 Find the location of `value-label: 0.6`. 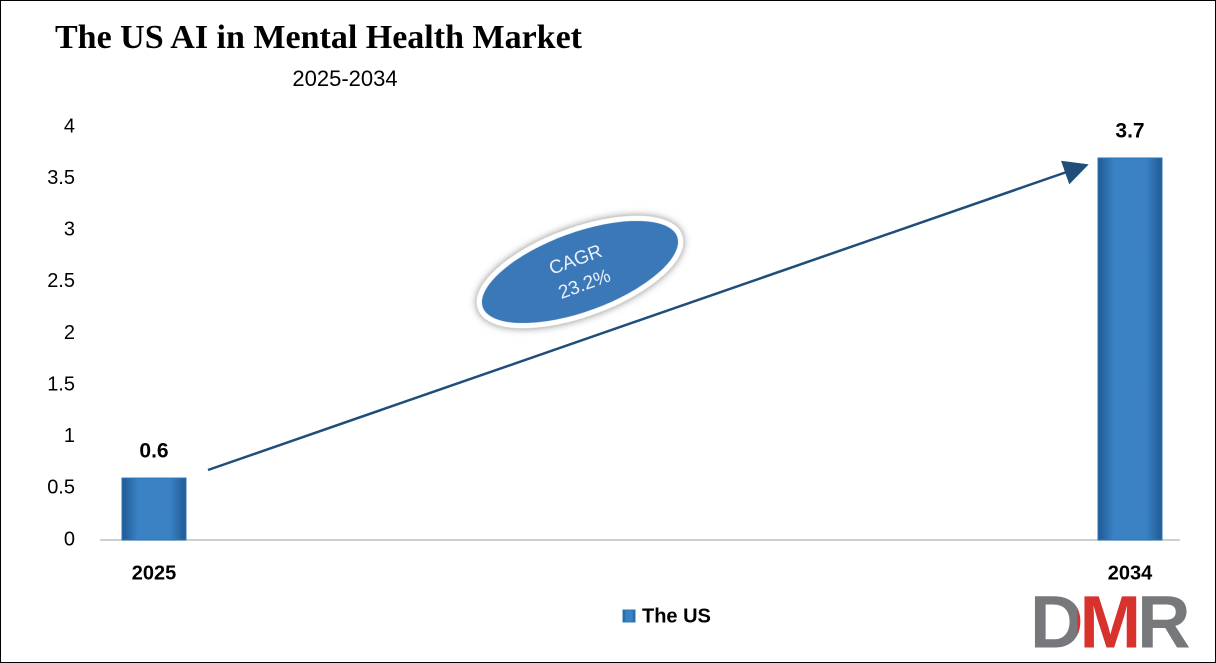

value-label: 0.6 is located at coordinates (153, 451).